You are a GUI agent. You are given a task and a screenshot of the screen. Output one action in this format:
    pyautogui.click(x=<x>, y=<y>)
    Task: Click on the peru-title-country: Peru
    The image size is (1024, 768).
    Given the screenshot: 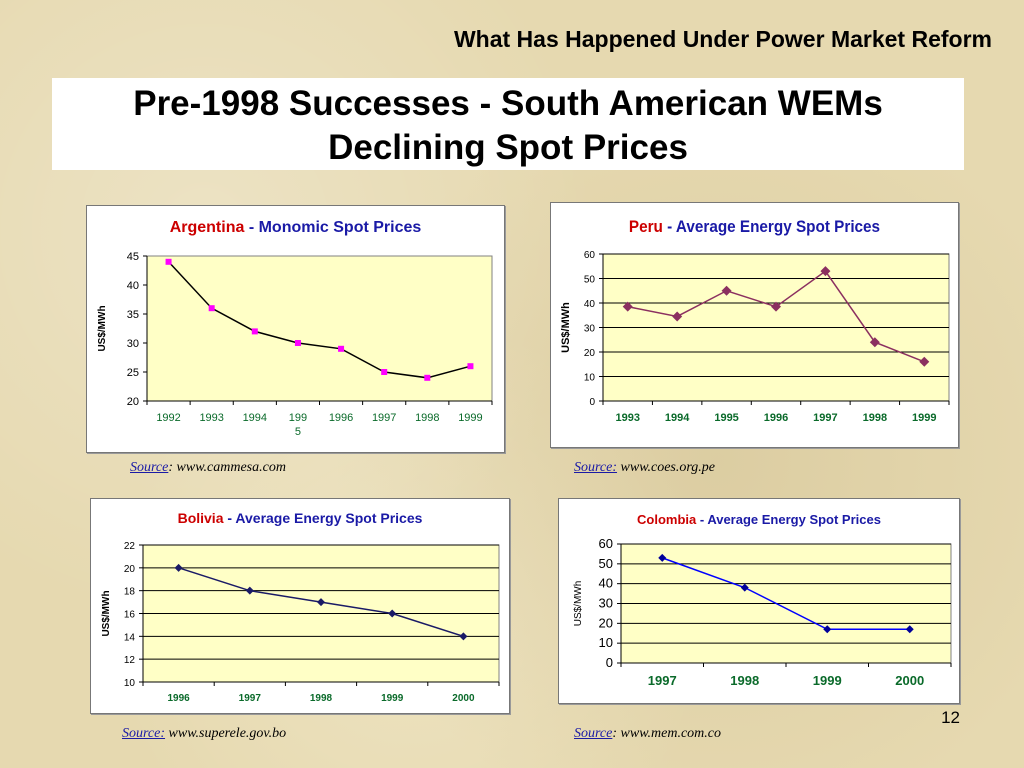 What is the action you would take?
    pyautogui.click(x=646, y=226)
    